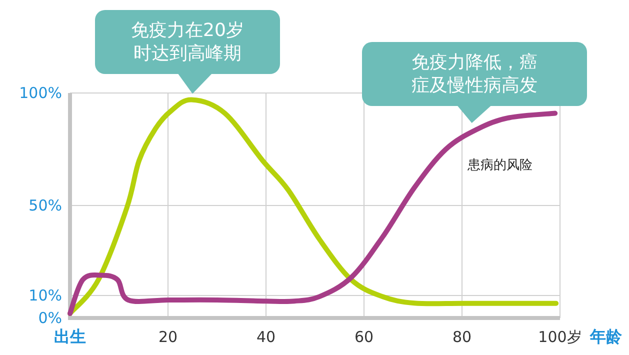 This screenshot has width=629, height=355. What do you see at coordinates (266, 337) in the screenshot?
I see `x-tick-label: 40` at bounding box center [266, 337].